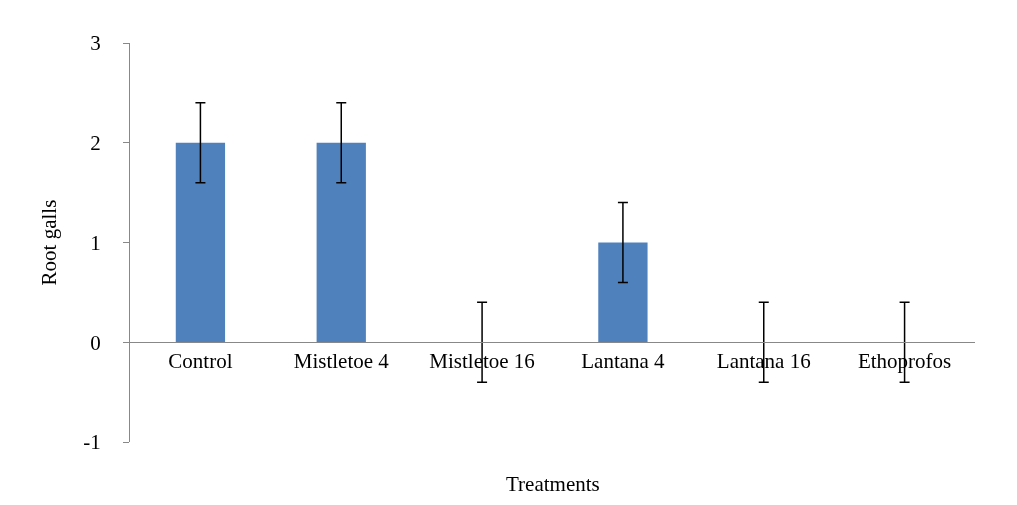 This screenshot has width=1017, height=505. Describe the element at coordinates (95, 342) in the screenshot. I see `y-tick-label: 0` at that location.